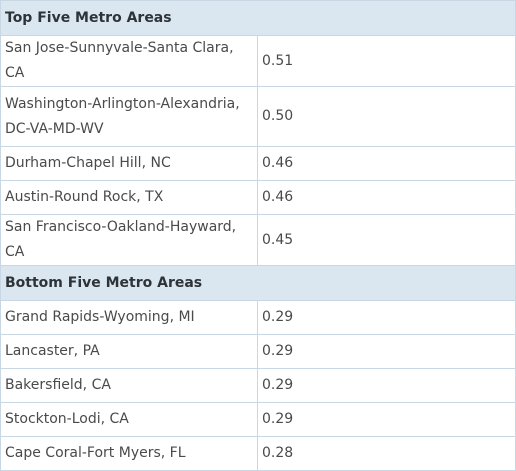 The height and width of the screenshot is (471, 516). I want to click on table-row: Austin-Round Rock, TX 0.46, so click(258, 197).